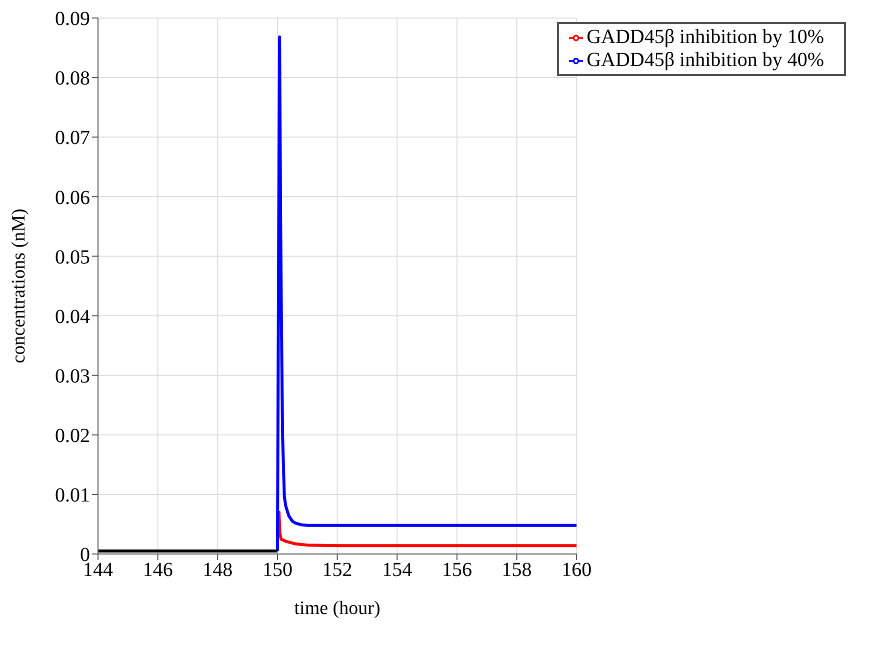 This screenshot has height=652, width=884. Describe the element at coordinates (72, 19) in the screenshot. I see `y-tick-label: 0.09` at that location.